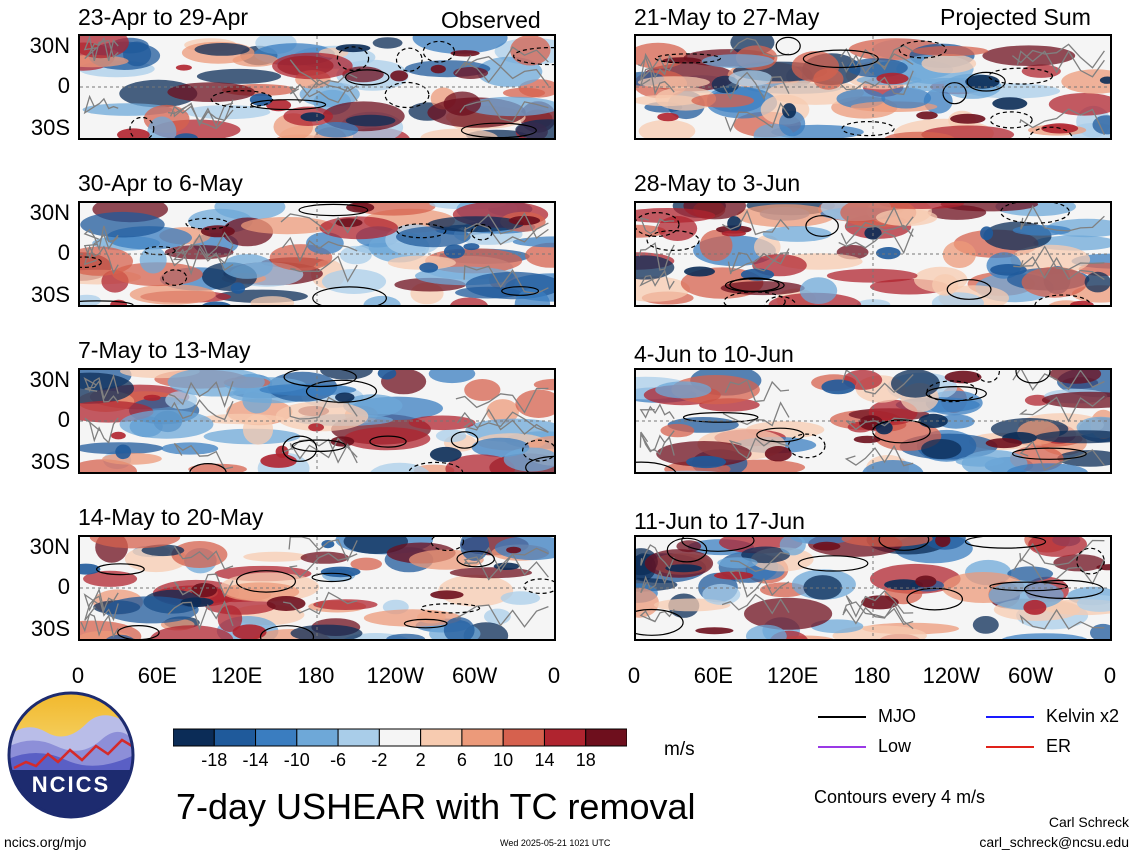  I want to click on panel-title: 23-Apr to 29-Apr, so click(163, 17).